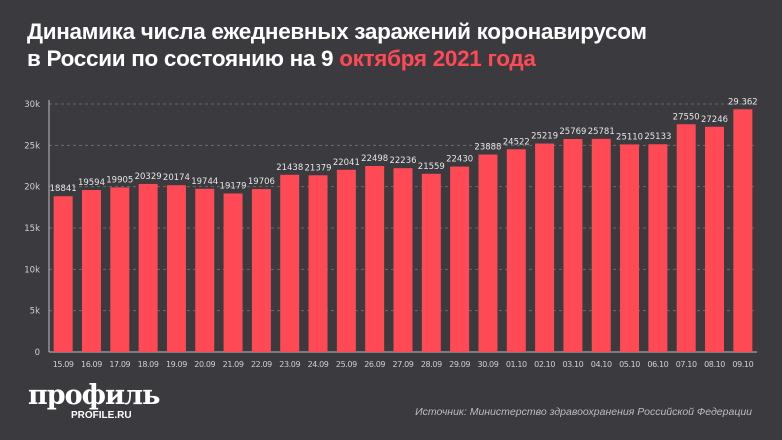 The image size is (782, 440). What do you see at coordinates (233, 186) in the screenshot?
I see `data-label: 19179` at bounding box center [233, 186].